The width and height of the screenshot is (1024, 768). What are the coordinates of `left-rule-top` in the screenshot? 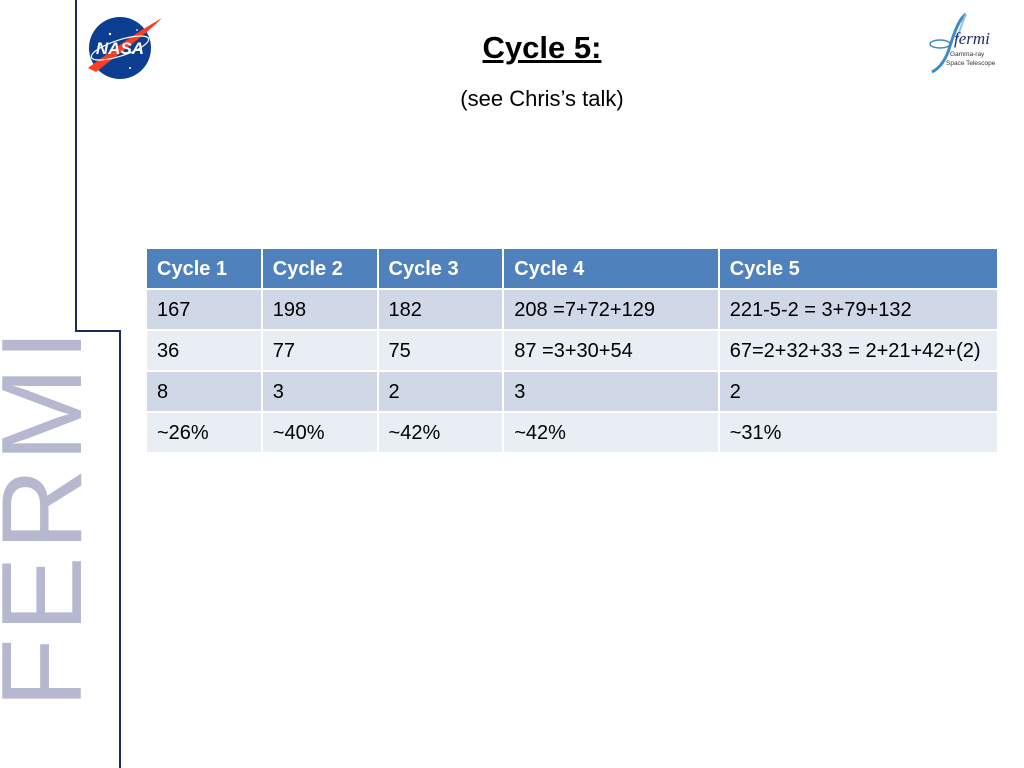 It's located at (76, 165).